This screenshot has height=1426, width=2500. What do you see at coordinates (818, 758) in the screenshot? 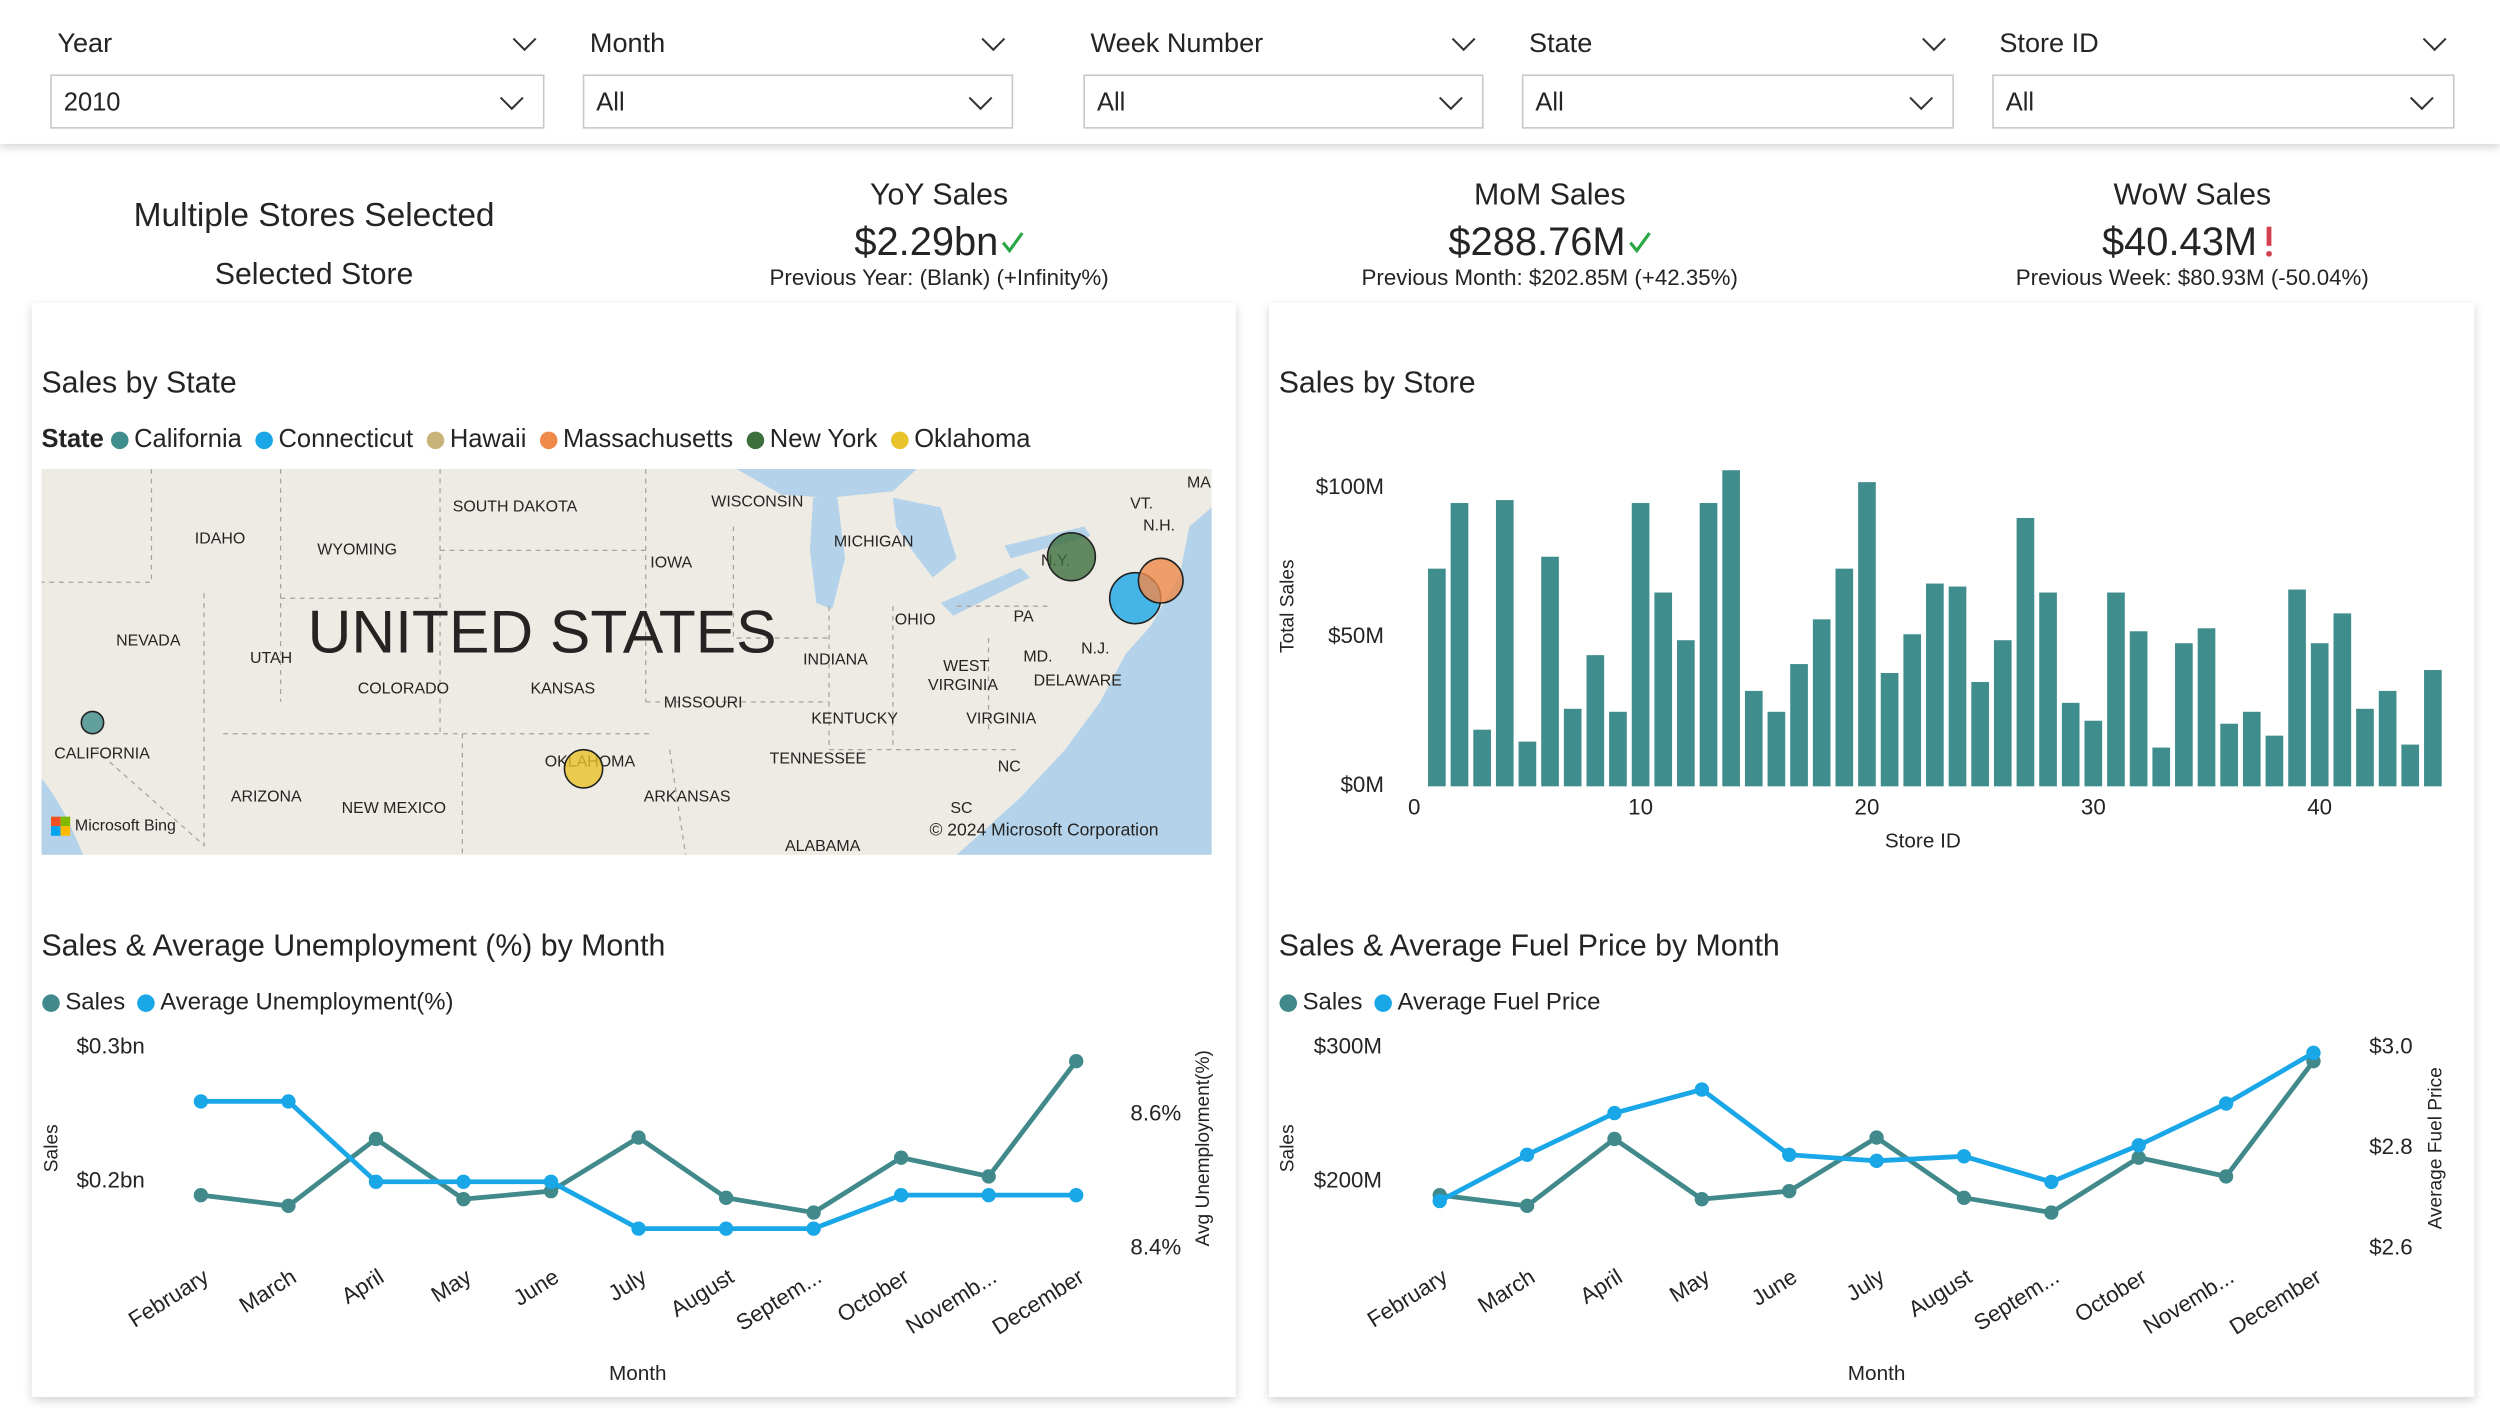
I see `map-state-label: TENNESSEE` at bounding box center [818, 758].